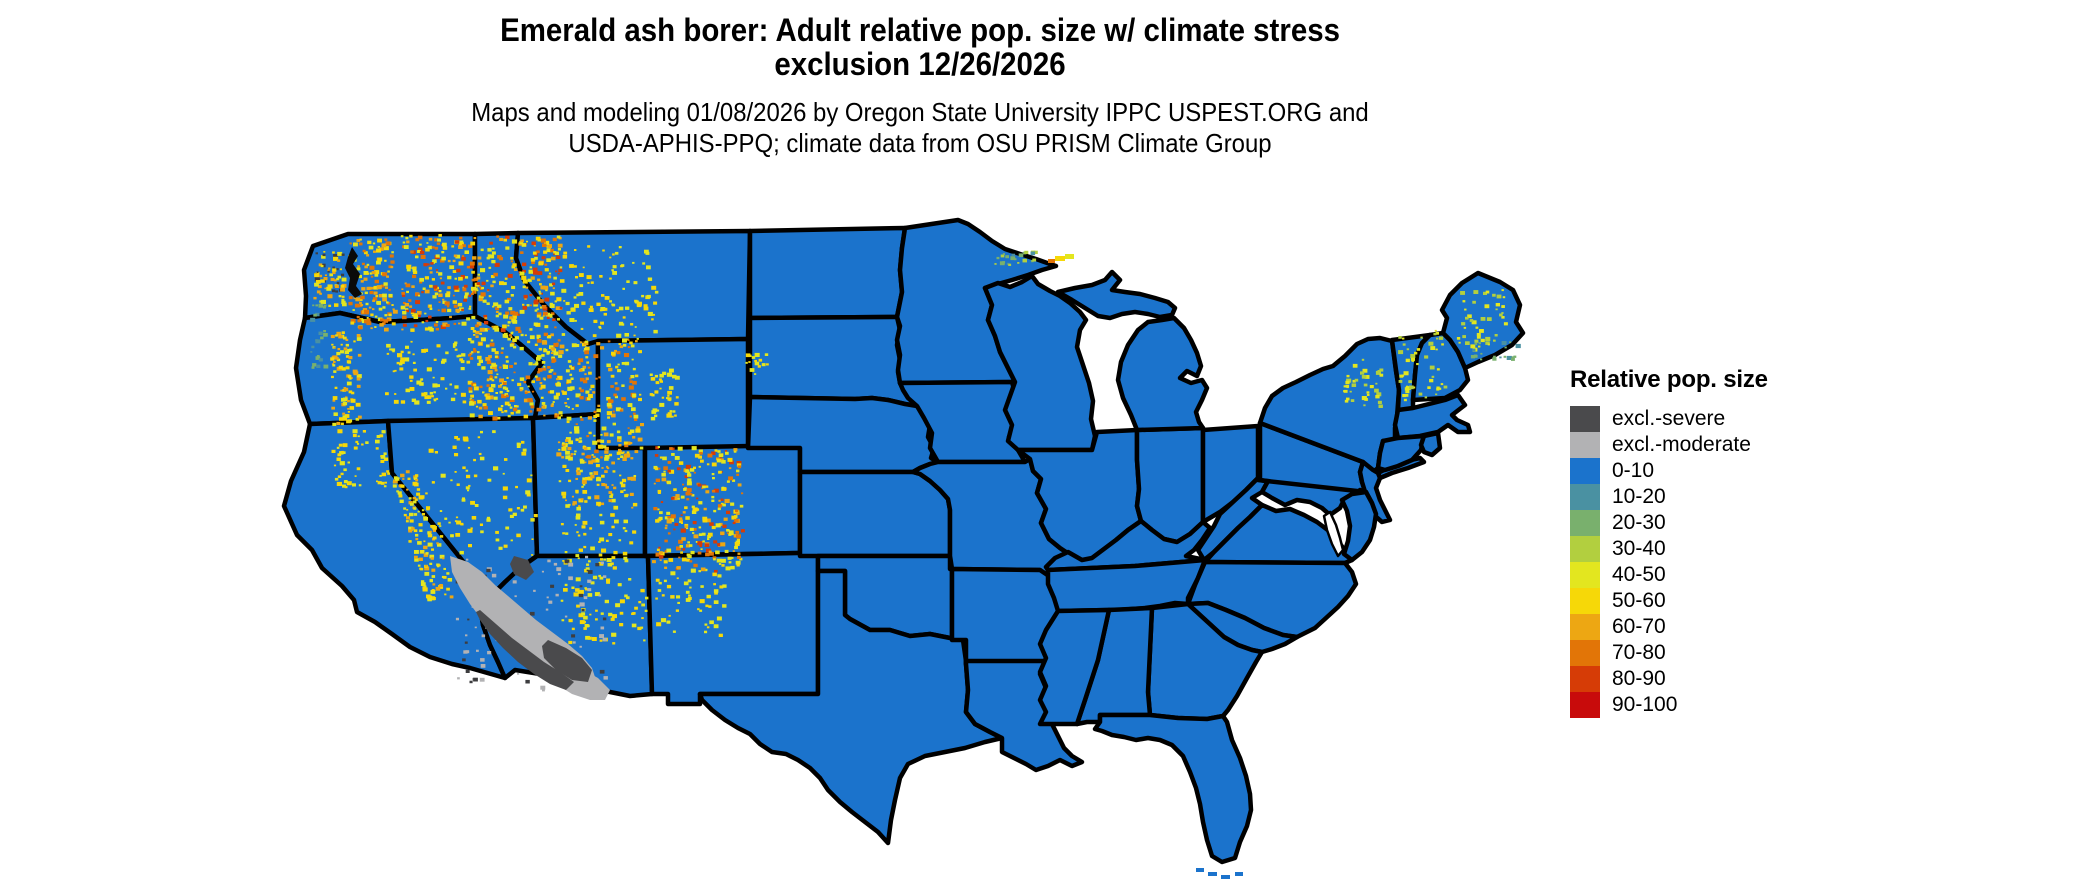  What do you see at coordinates (1482, 320) in the screenshot?
I see `speckle-cluster-maine-mtns` at bounding box center [1482, 320].